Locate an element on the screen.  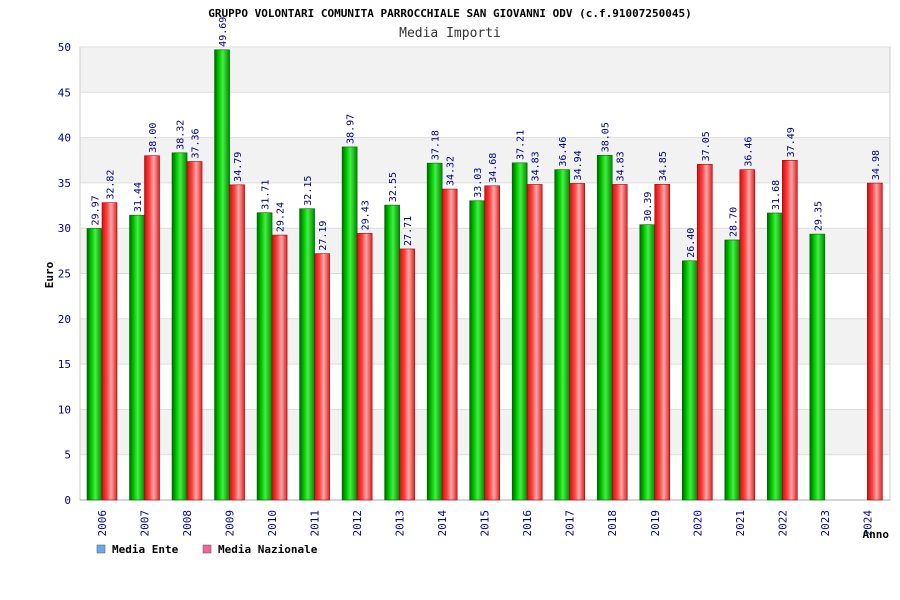
y-tick-label: 40 is located at coordinates (64, 138).